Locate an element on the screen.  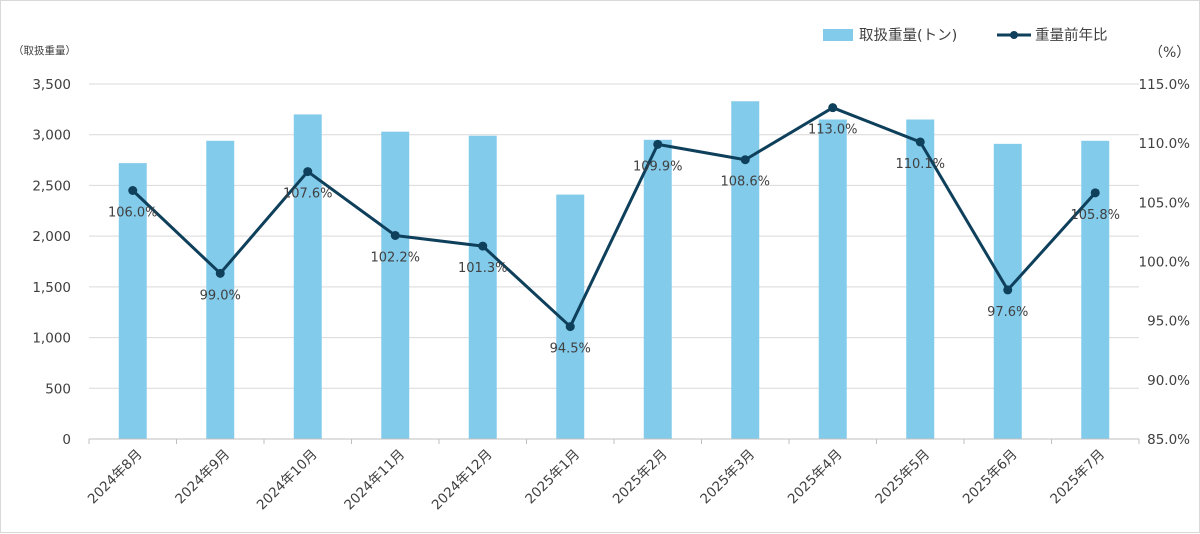
y-right-tick-label: 95.0% is located at coordinates (1168, 322).